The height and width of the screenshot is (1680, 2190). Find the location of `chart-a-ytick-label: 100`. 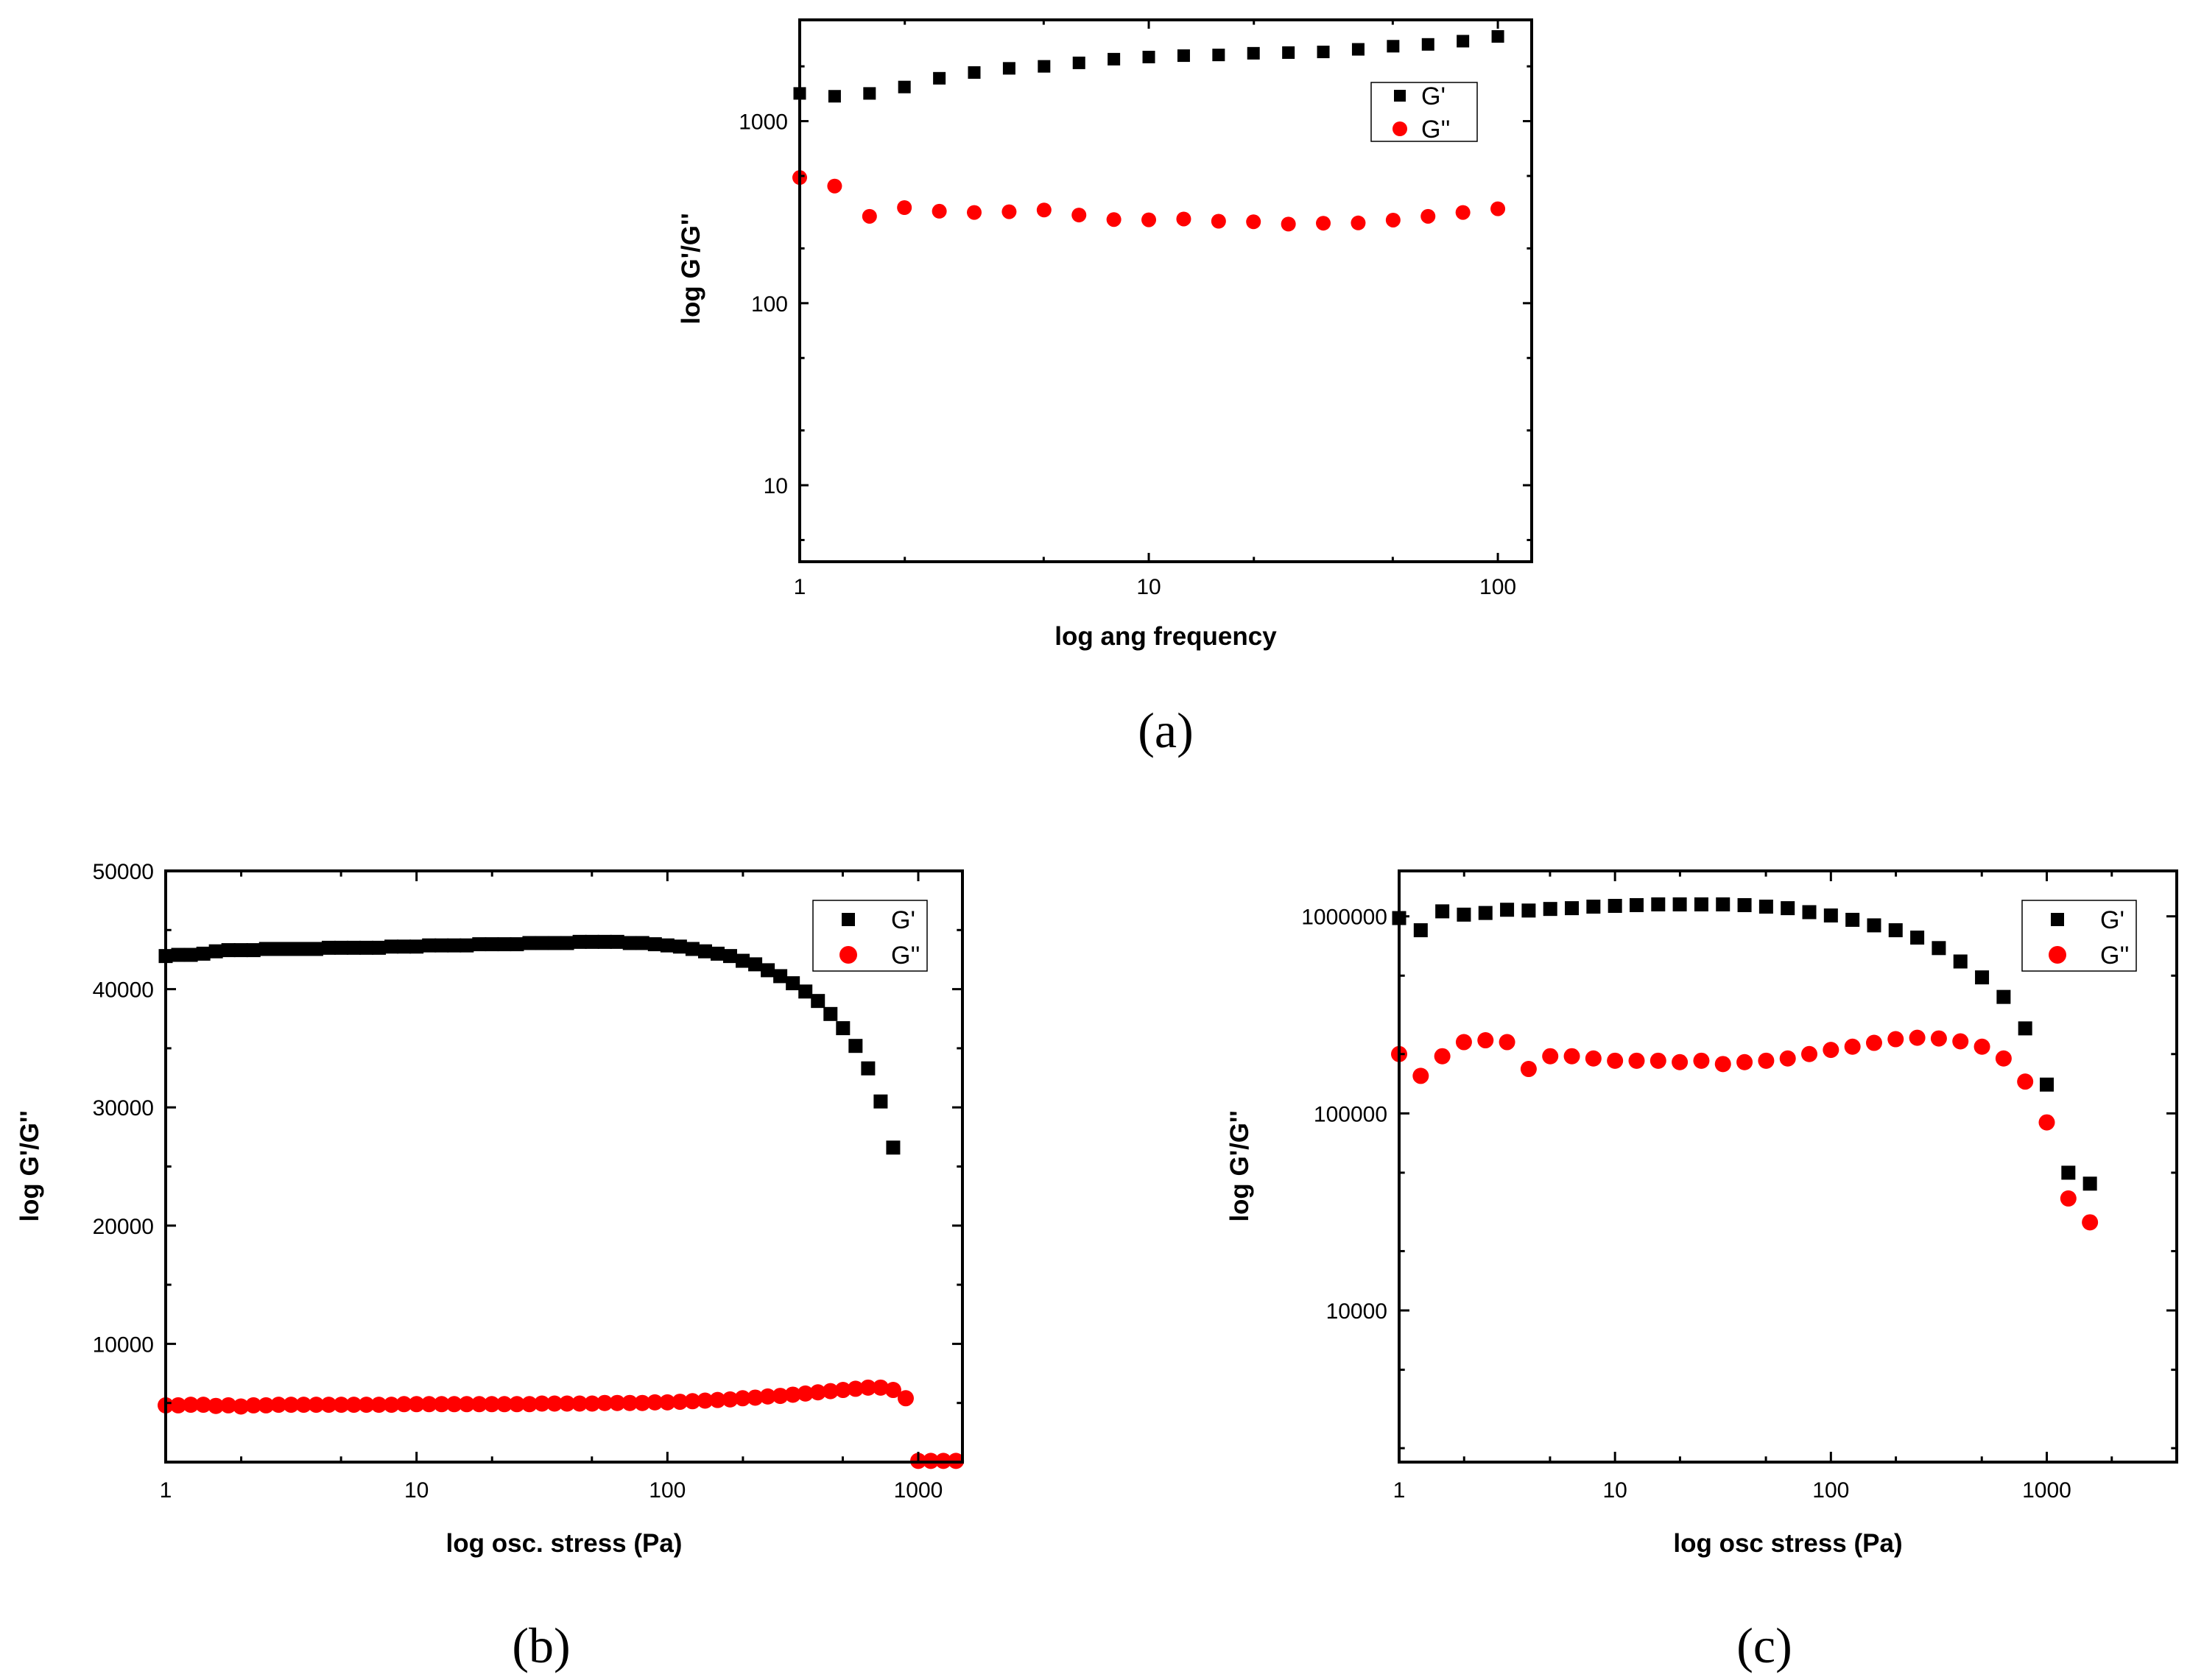

chart-a-ytick-label: 100 is located at coordinates (769, 304).